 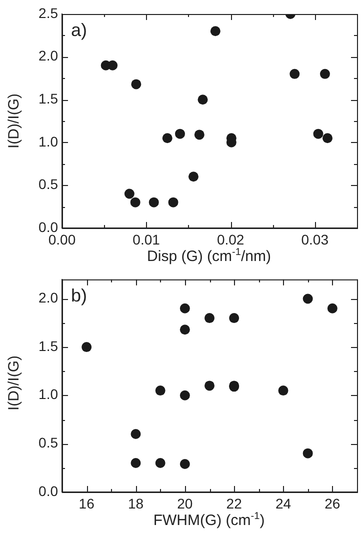 What do you see at coordinates (86, 503) in the screenshot?
I see `x-tick-label: 16` at bounding box center [86, 503].